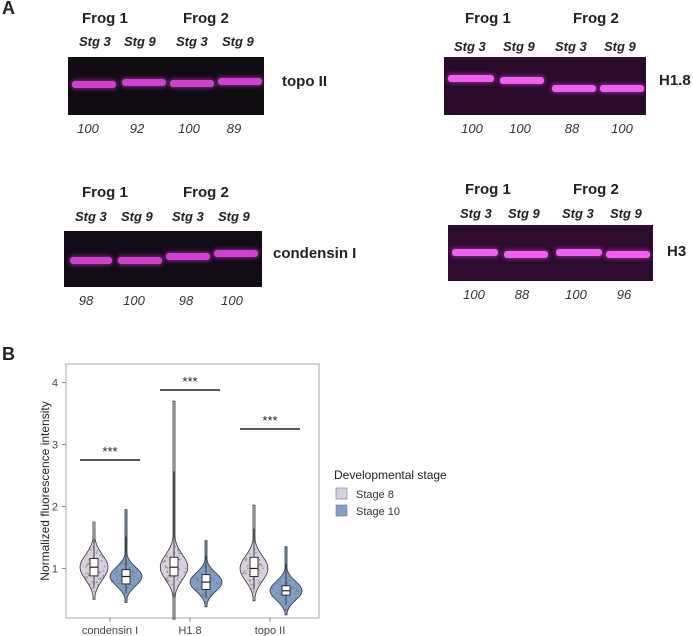  I want to click on panel-letter-b: B, so click(8, 354).